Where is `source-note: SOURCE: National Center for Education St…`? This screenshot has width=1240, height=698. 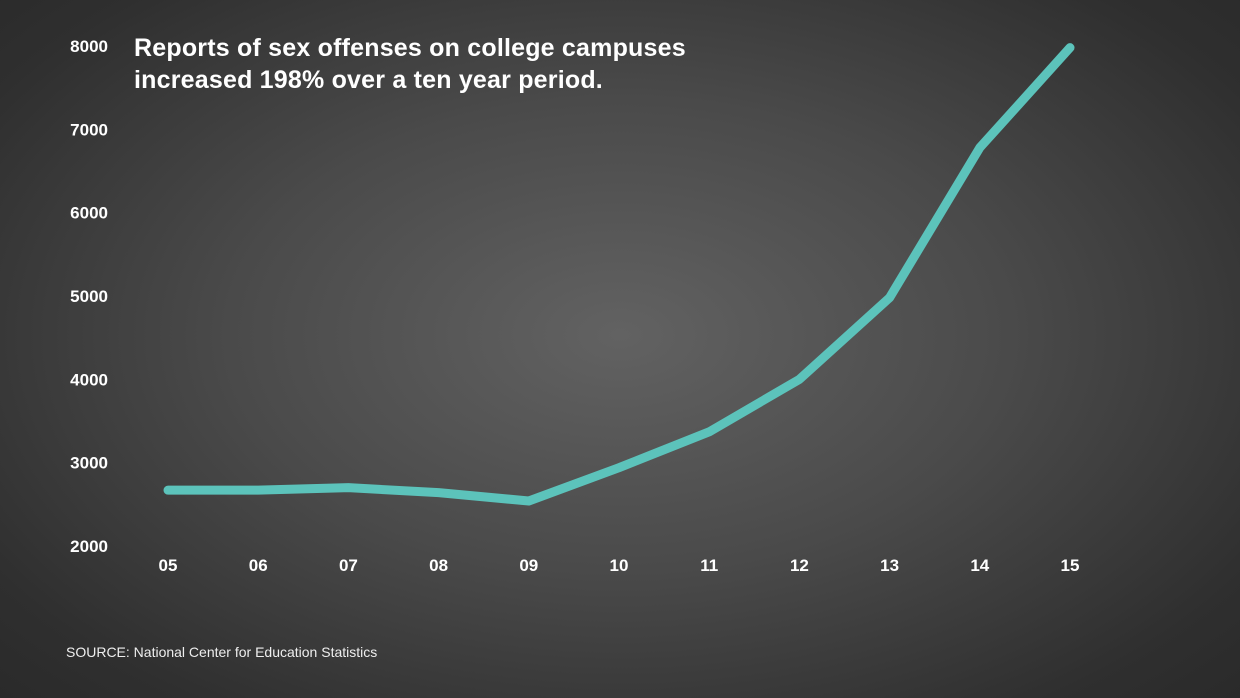
source-note: SOURCE: National Center for Education St… is located at coordinates (222, 652).